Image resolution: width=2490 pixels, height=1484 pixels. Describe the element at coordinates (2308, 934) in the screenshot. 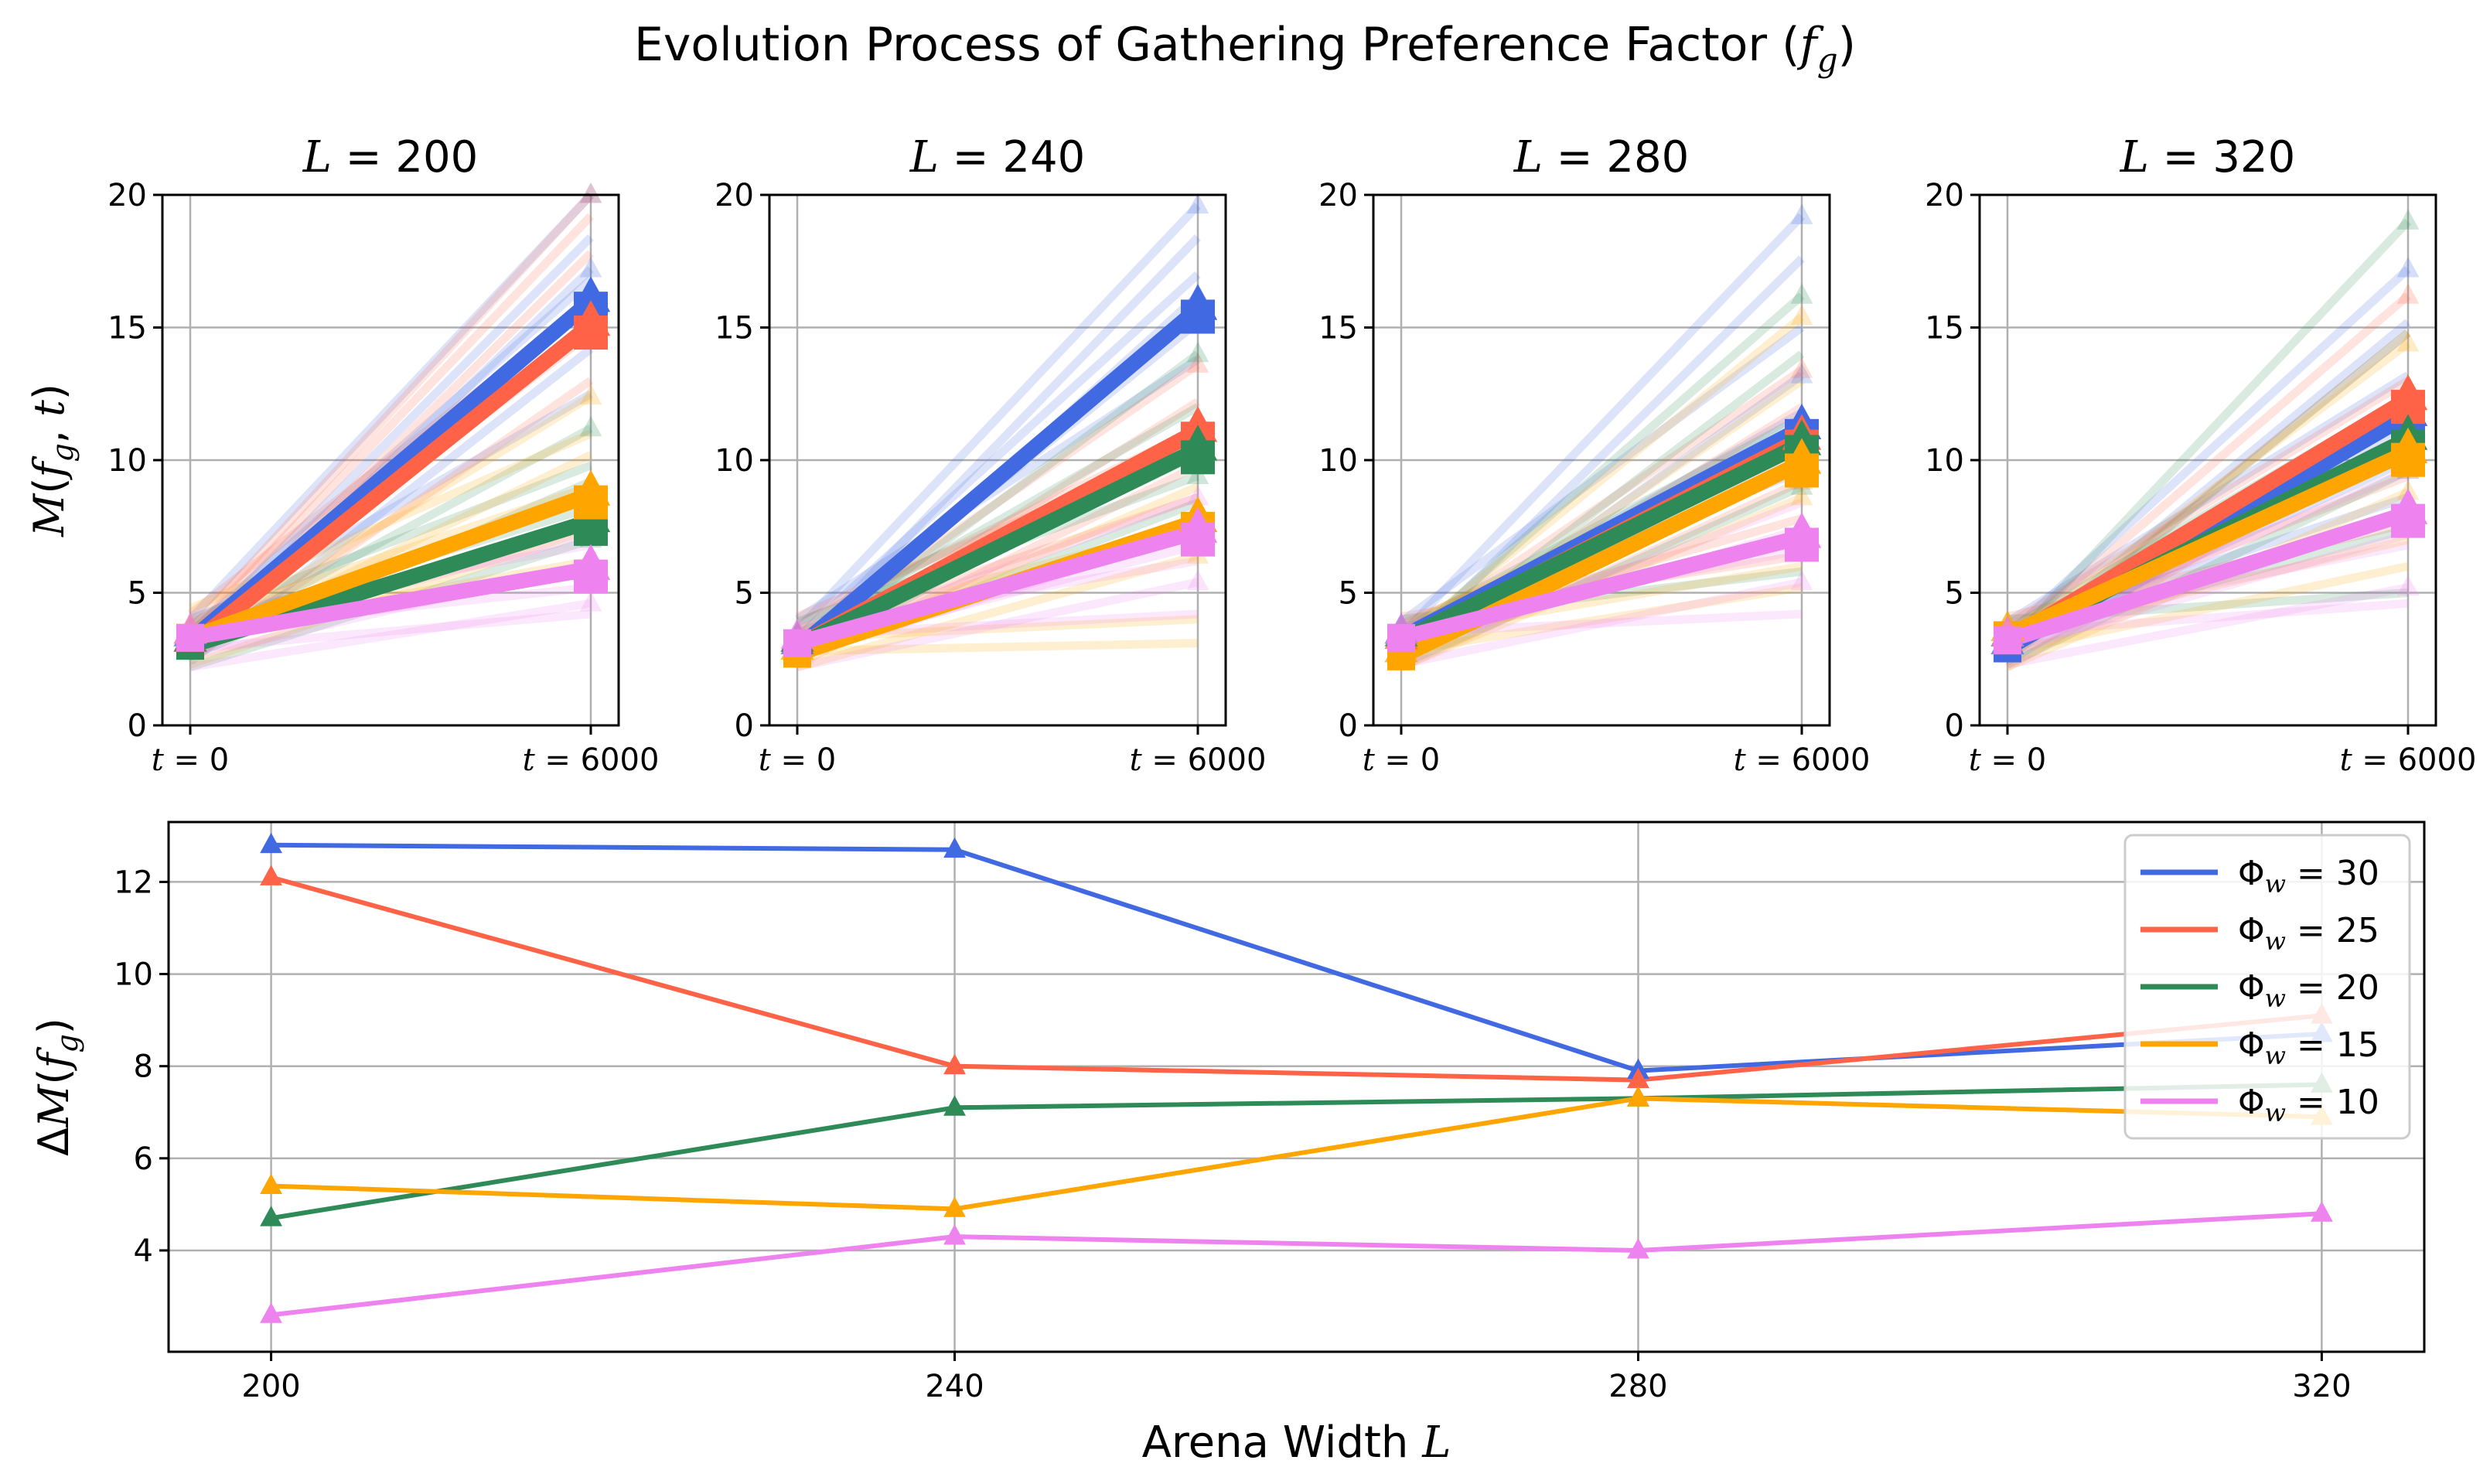

I see `legend-label: Φw = 25` at that location.